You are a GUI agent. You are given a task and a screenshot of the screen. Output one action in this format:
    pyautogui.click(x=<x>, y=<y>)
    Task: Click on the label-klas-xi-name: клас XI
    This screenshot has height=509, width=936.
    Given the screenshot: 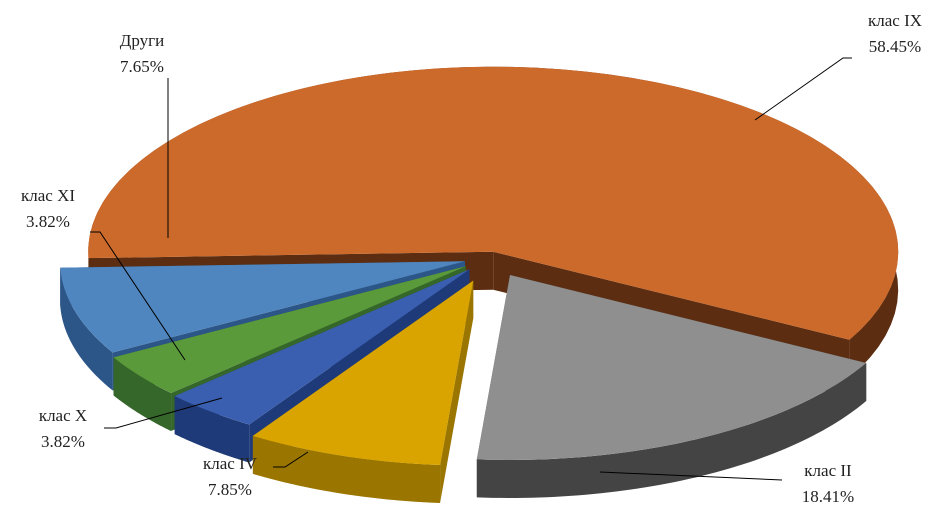 What is the action you would take?
    pyautogui.click(x=48, y=195)
    